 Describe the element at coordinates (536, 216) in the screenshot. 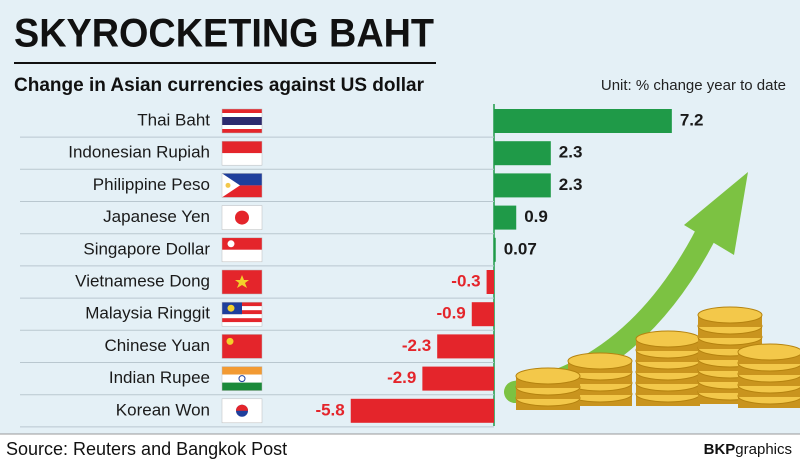

I see `value-label: 0.9` at that location.